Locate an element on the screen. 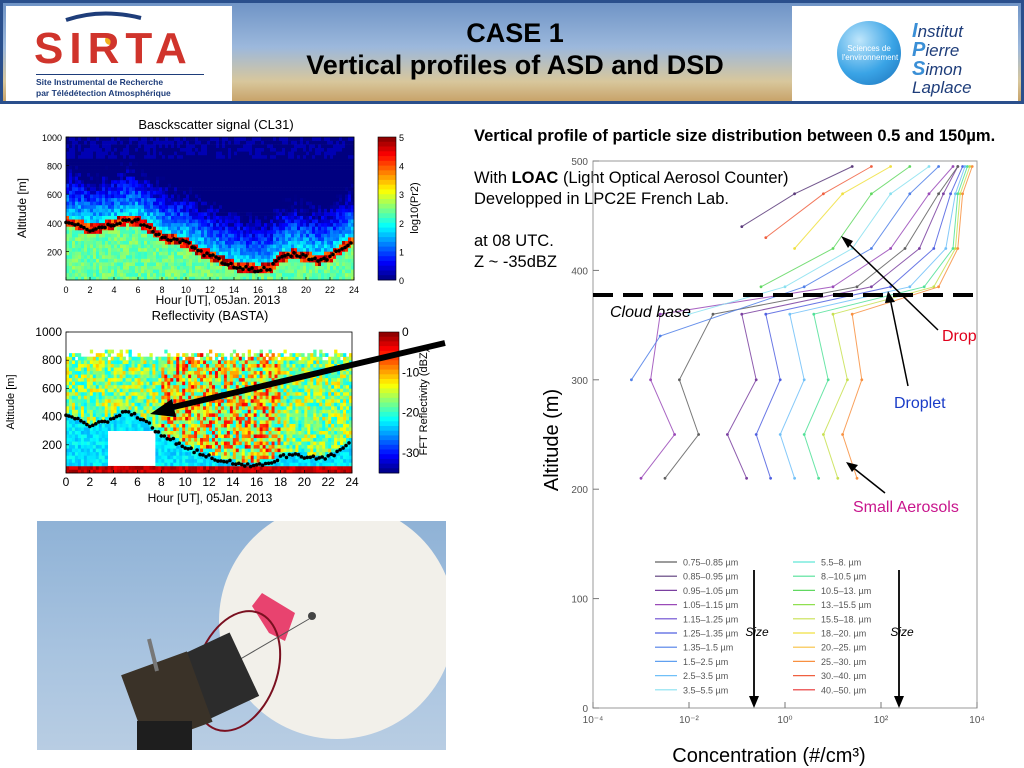 Image resolution: width=1024 pixels, height=768 pixels. colorbar-step is located at coordinates (387, 144).